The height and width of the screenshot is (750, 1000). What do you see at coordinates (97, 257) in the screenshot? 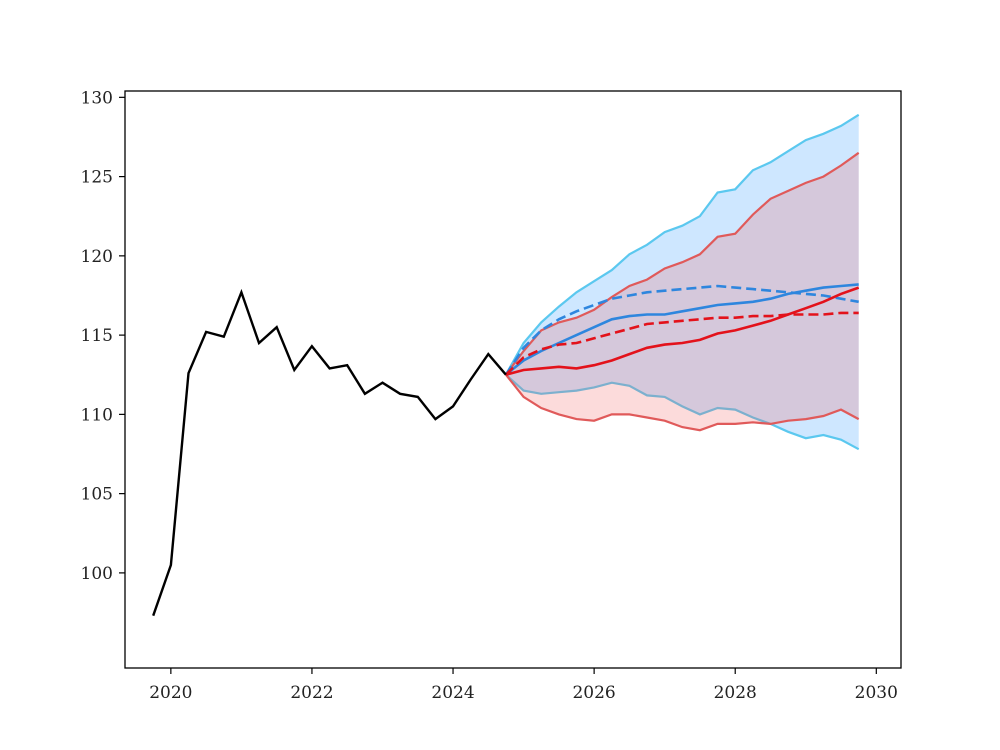
I see `y-tick-label-120: 120` at bounding box center [97, 257].